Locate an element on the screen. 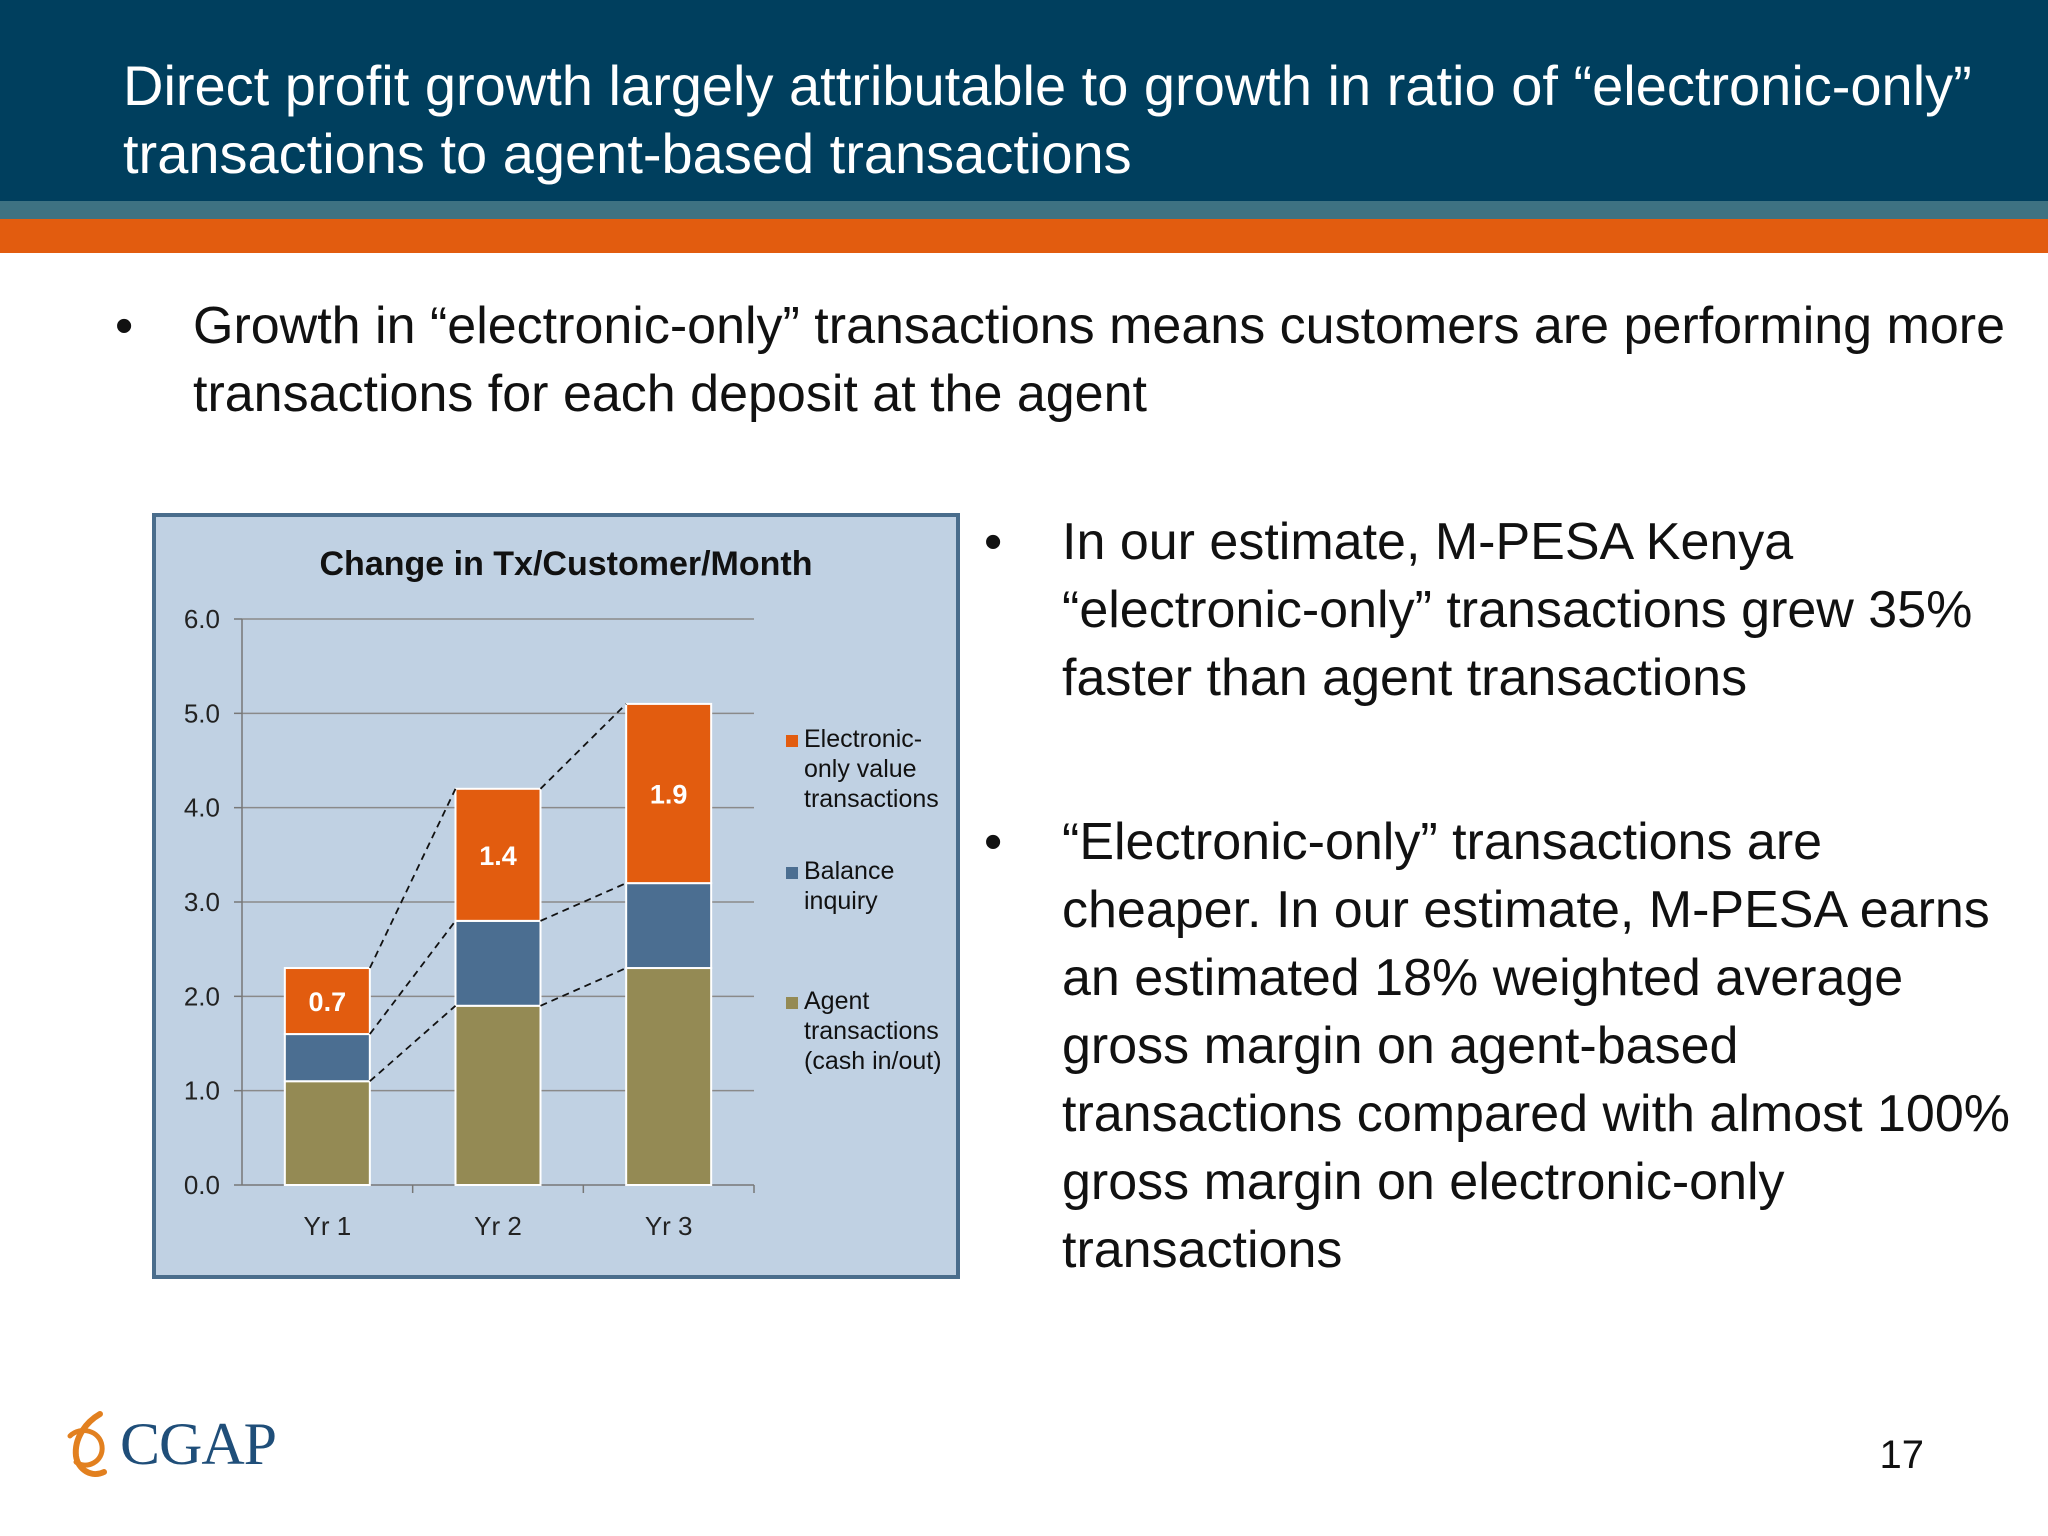  legend-label: Electronic- is located at coordinates (863, 739).